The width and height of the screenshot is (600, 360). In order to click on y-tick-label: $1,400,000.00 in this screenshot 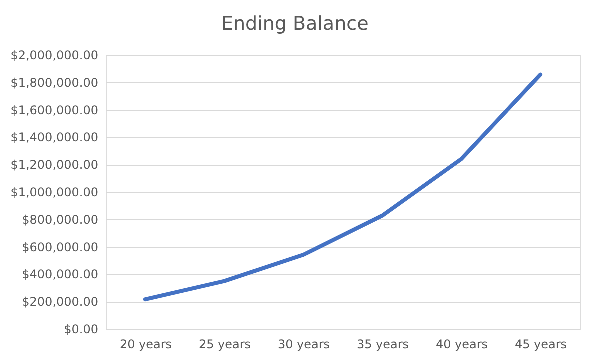, I will do `click(54, 137)`.